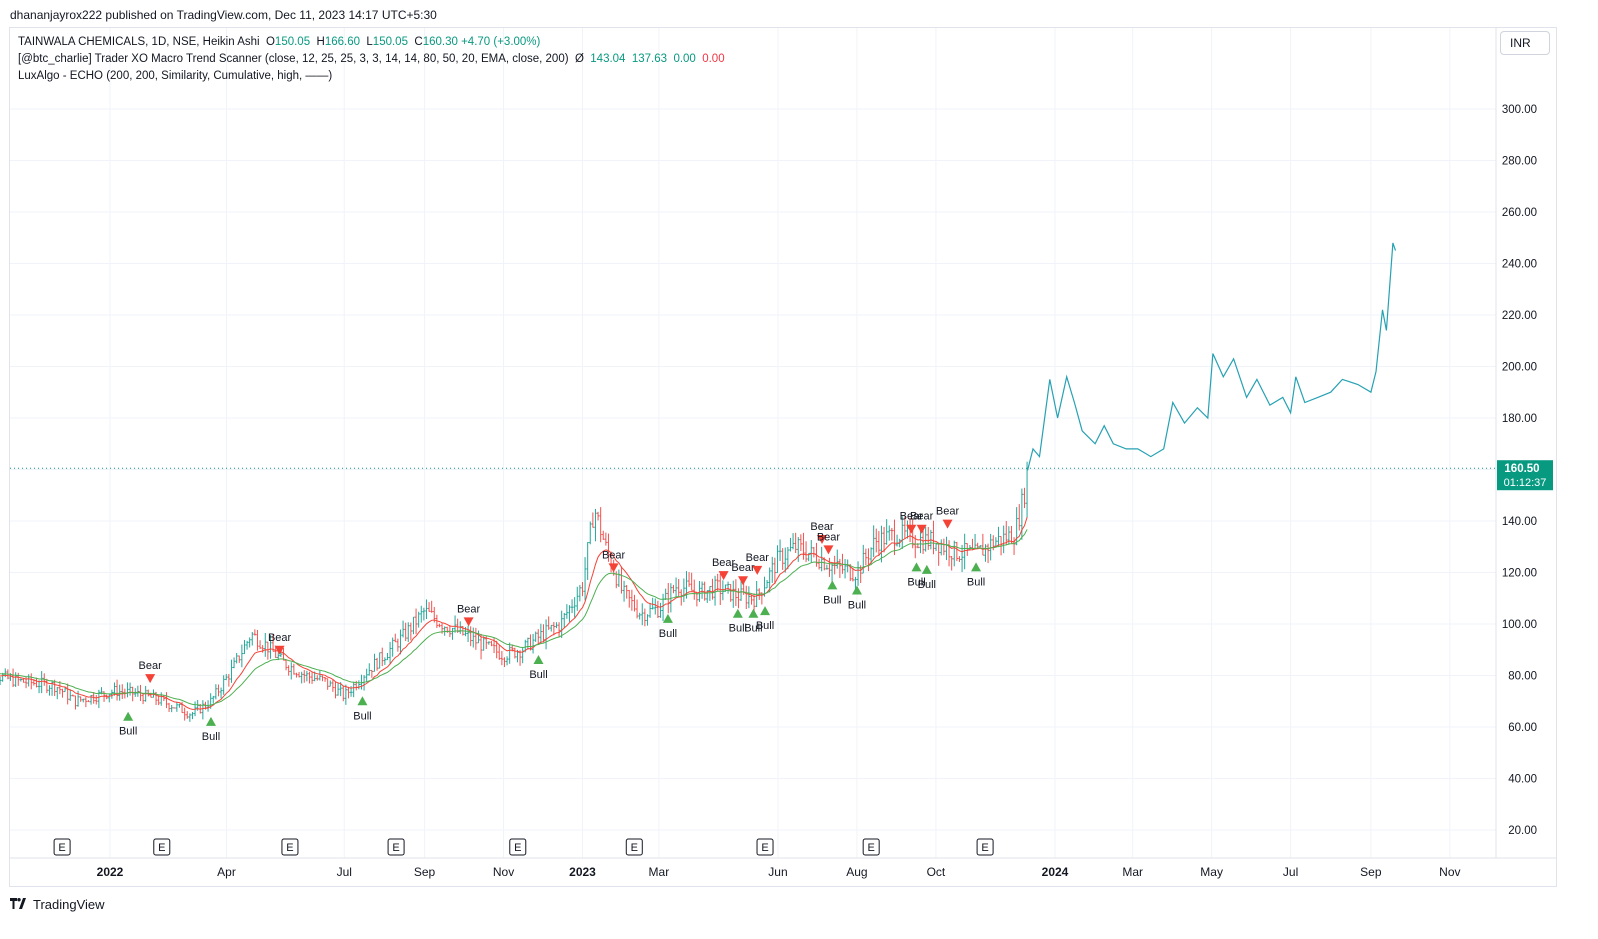 The image size is (1598, 939). What do you see at coordinates (1525, 475) in the screenshot?
I see `current-price-badge` at bounding box center [1525, 475].